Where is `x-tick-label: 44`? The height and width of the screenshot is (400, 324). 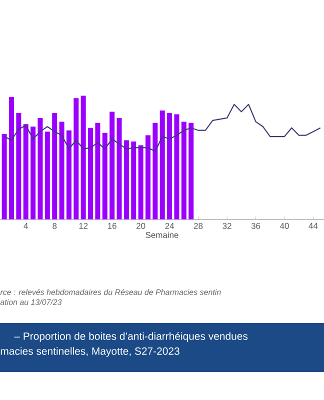
x-tick-label: 44 is located at coordinates (313, 225).